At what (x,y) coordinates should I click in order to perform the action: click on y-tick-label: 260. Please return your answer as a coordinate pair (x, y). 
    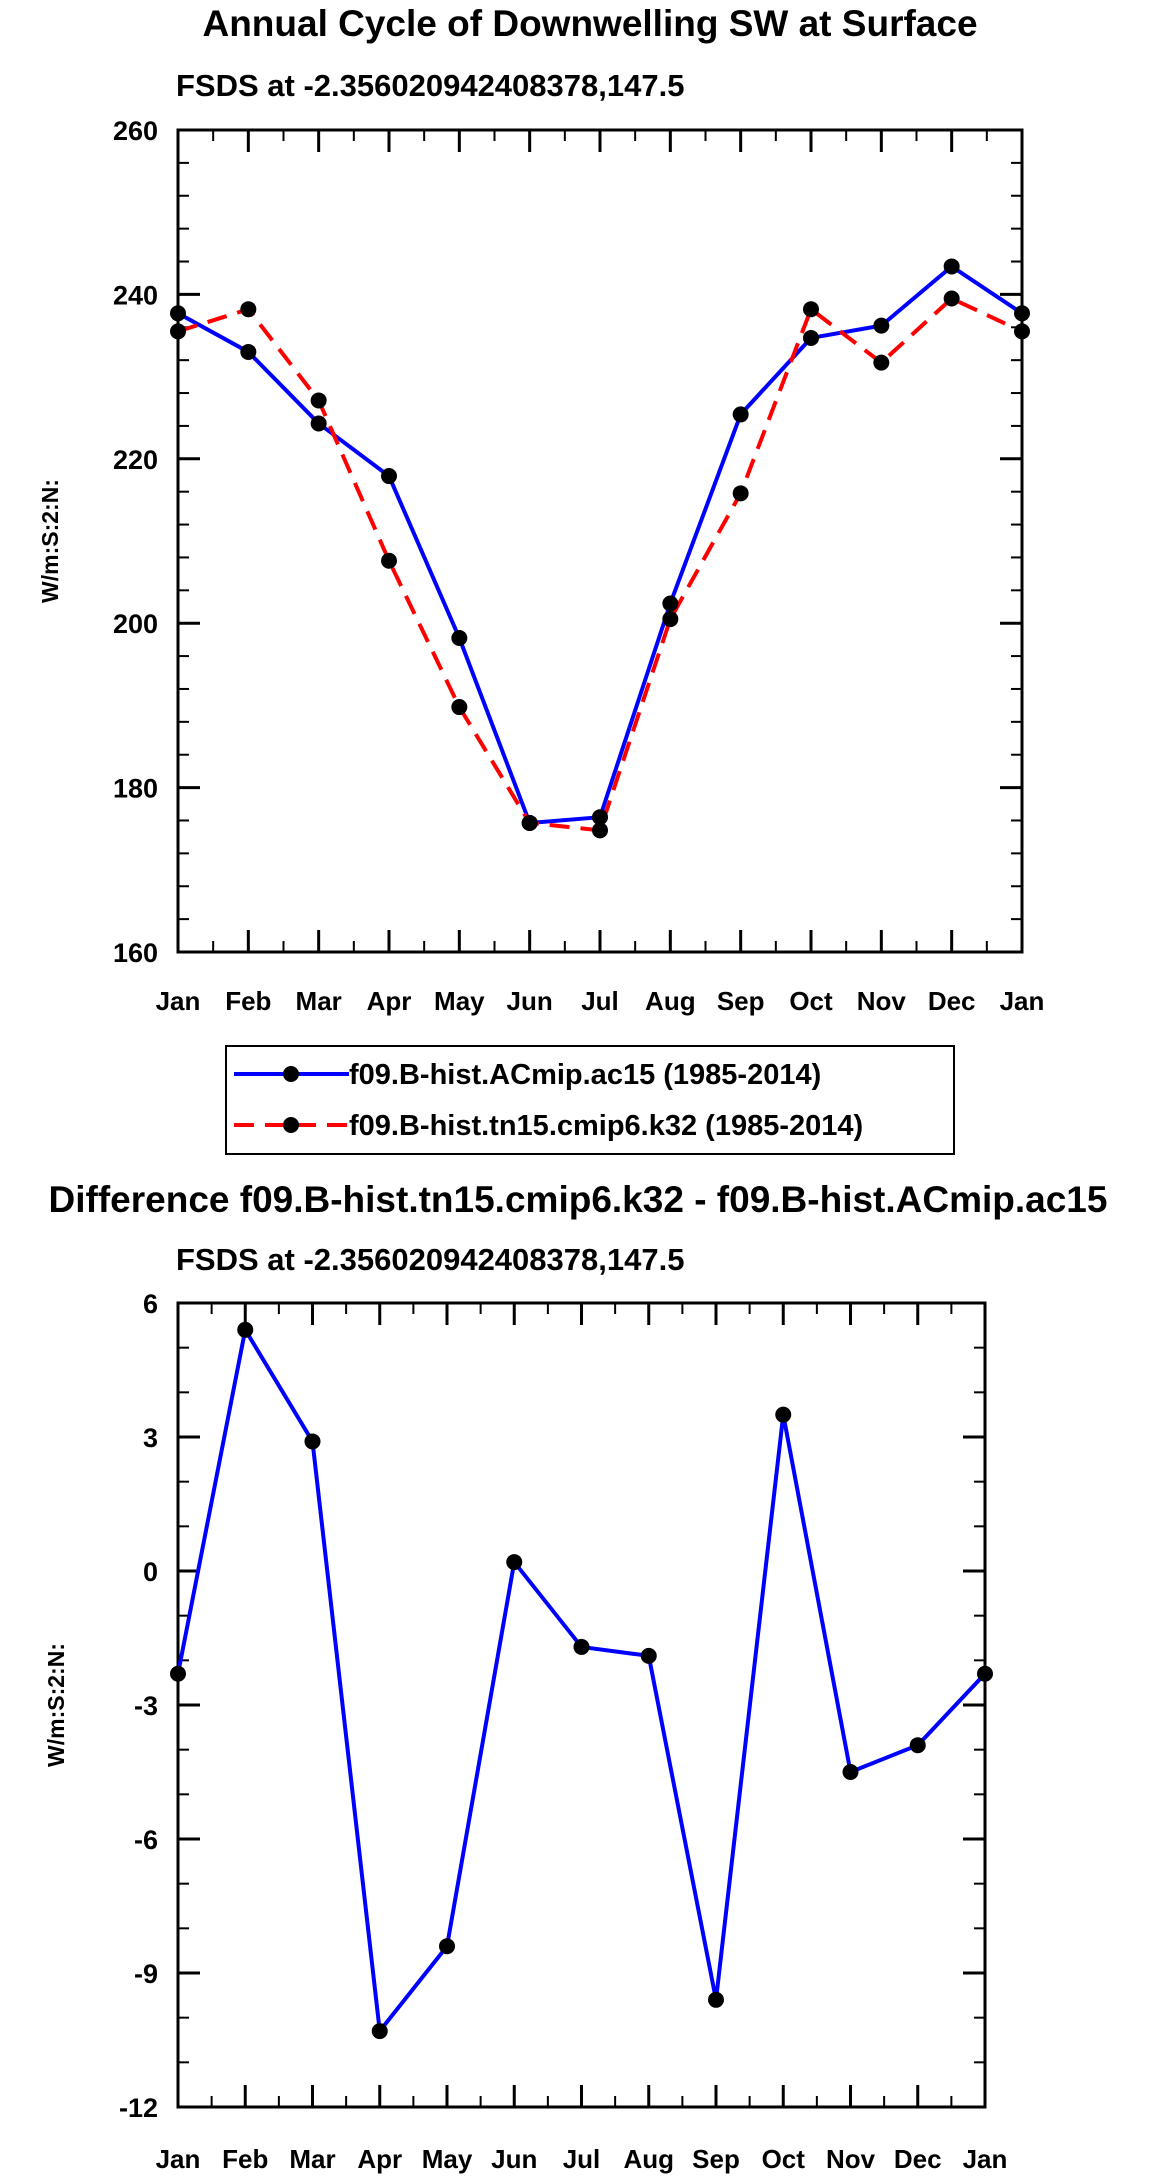
    Looking at the image, I should click on (135, 131).